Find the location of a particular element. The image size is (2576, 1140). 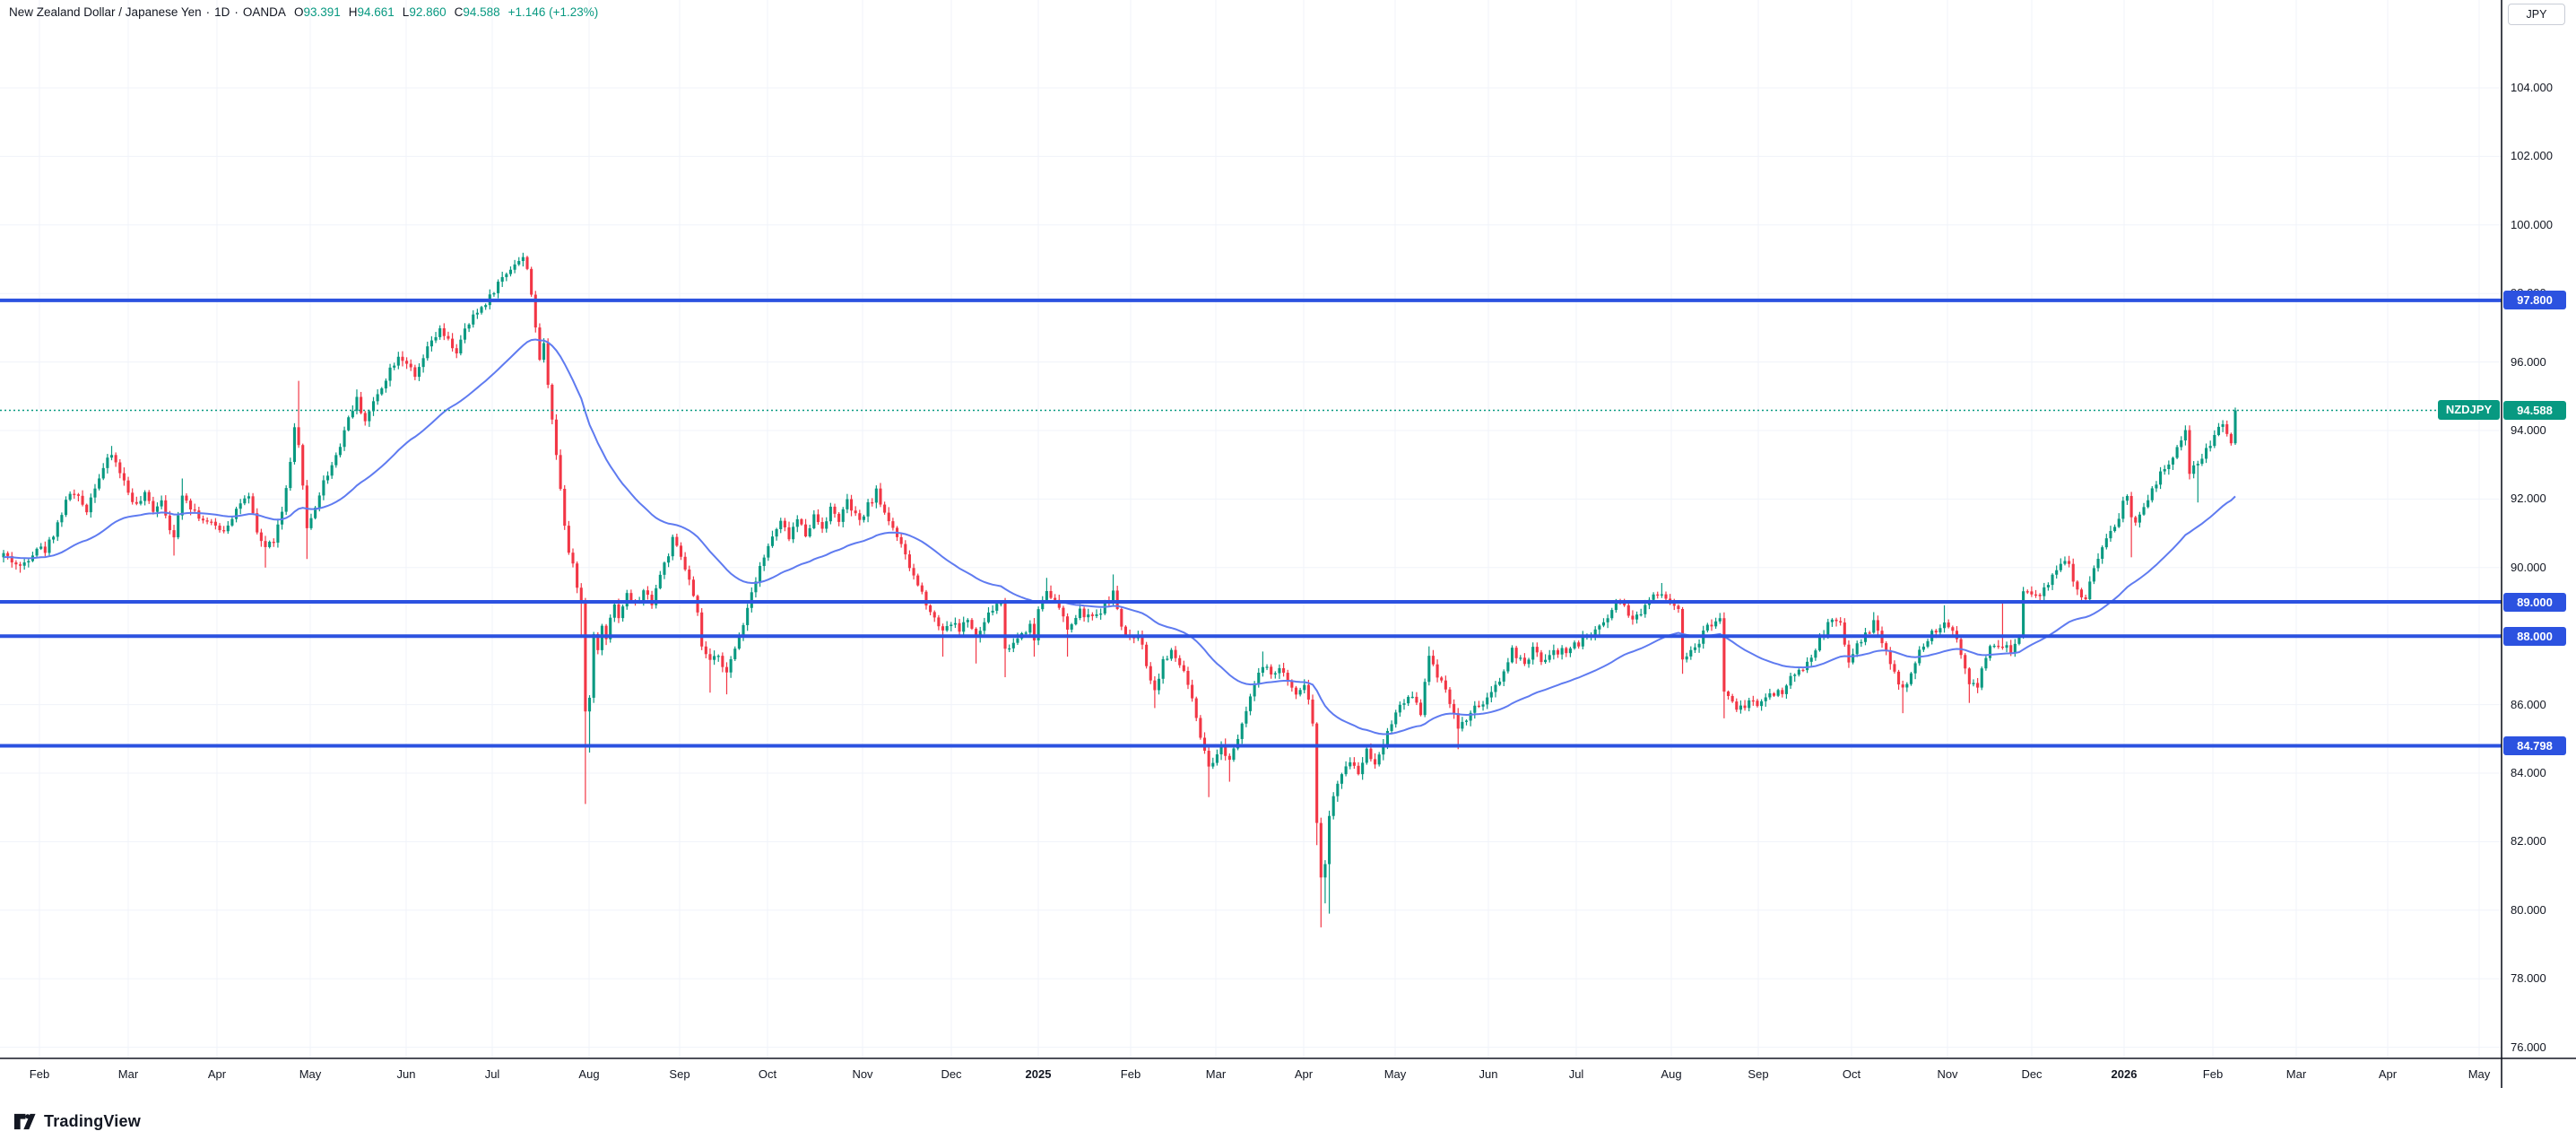

time-axis-month-label: Aug is located at coordinates (1671, 1074).